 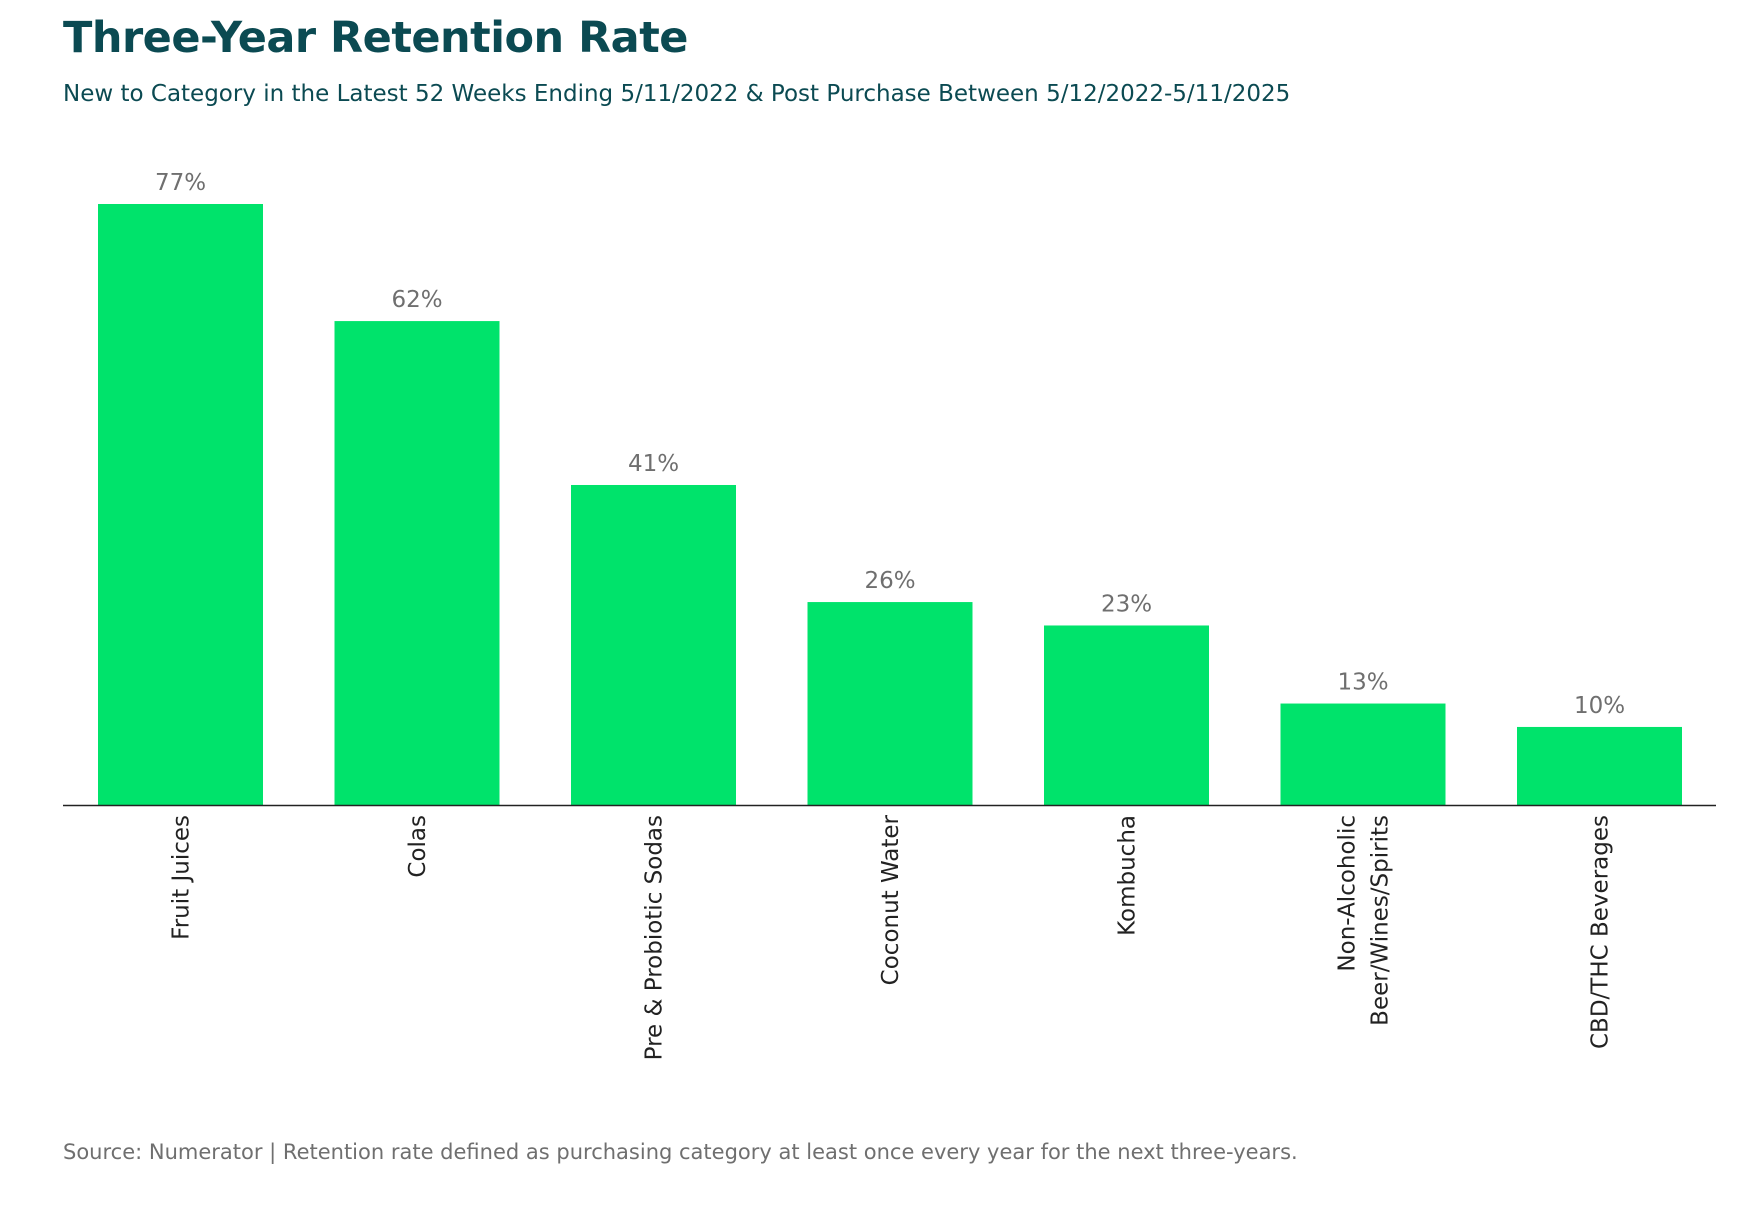 What do you see at coordinates (182, 877) in the screenshot?
I see `x-tick-label: Fruit Juices` at bounding box center [182, 877].